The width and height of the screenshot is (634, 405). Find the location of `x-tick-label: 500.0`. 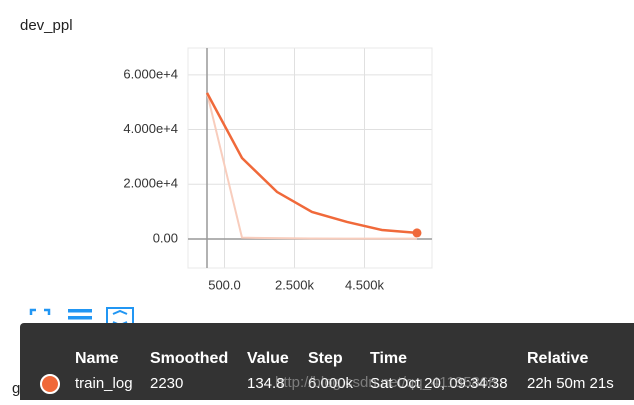

x-tick-label: 500.0 is located at coordinates (224, 284).